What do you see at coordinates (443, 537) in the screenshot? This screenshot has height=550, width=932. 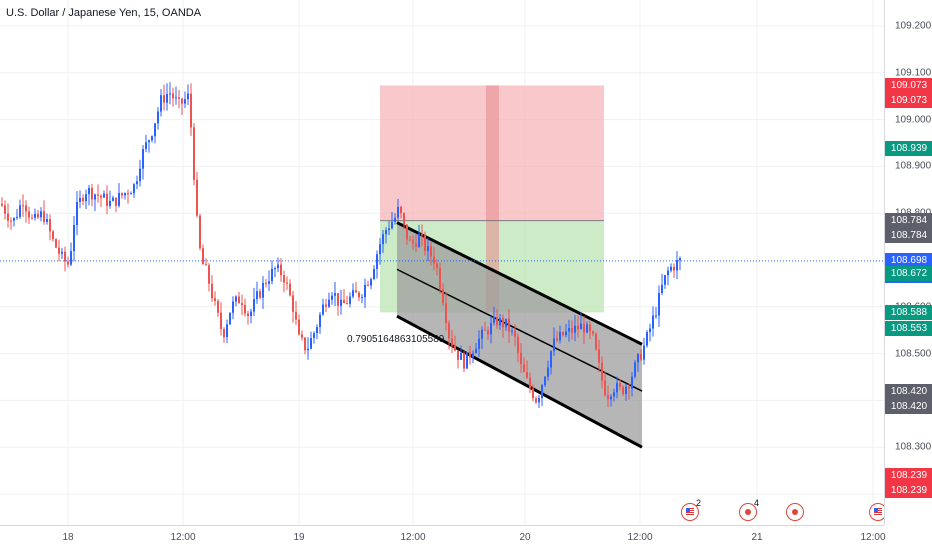 I see `time-scale: 18 12:00 19 12:00 20 12:00 21 12:00` at bounding box center [443, 537].